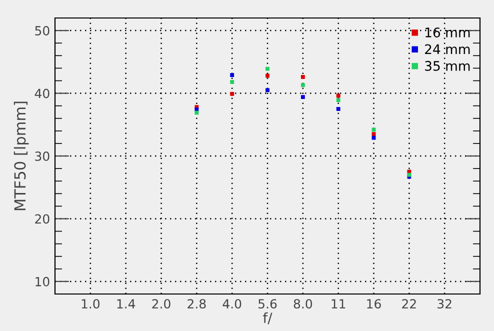  I want to click on legend-label: 16 mm, so click(448, 32).